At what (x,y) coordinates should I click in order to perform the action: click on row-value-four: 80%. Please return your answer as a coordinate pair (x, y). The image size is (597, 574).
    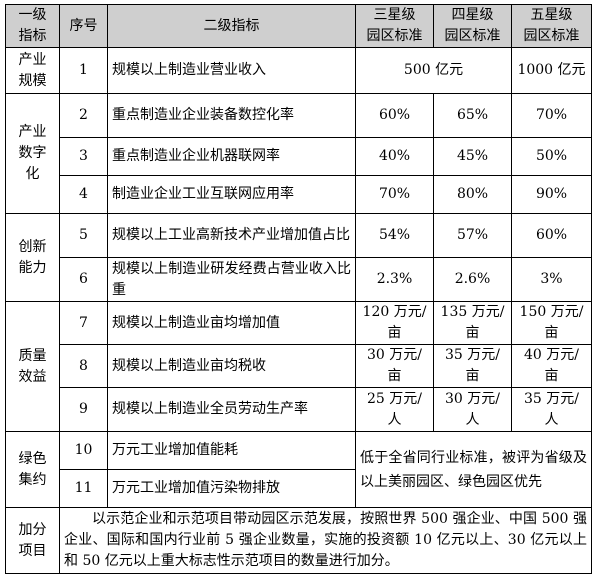
    Looking at the image, I should click on (472, 194).